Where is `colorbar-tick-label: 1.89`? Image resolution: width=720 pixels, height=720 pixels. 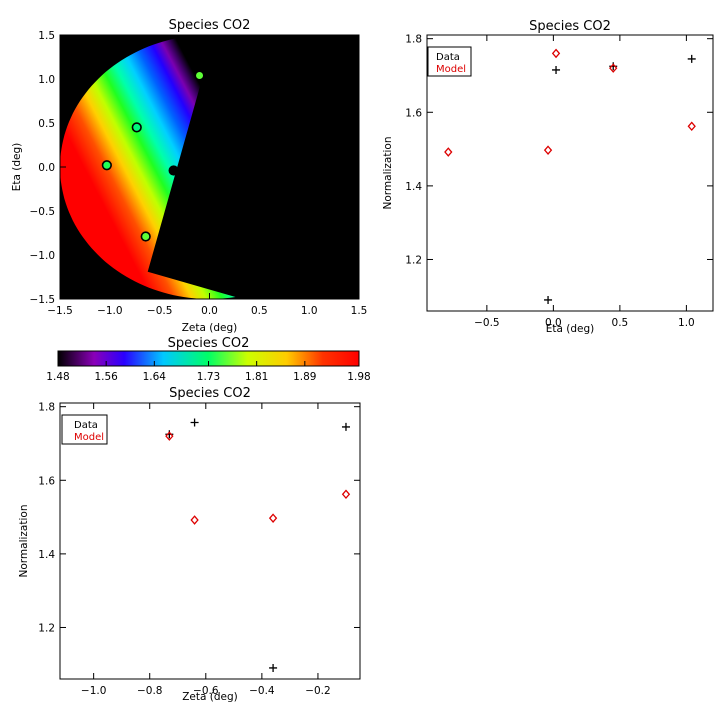 colorbar-tick-label: 1.89 is located at coordinates (304, 377).